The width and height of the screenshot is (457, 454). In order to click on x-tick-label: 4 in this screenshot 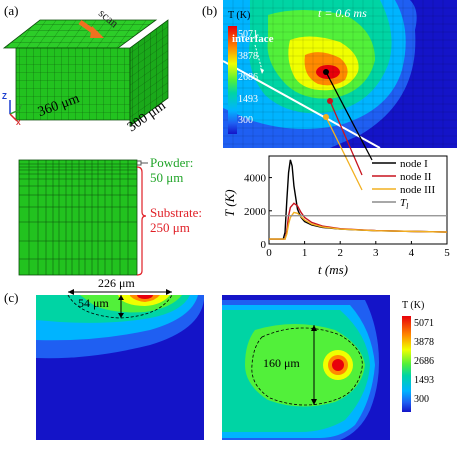, I will do `click(412, 253)`.